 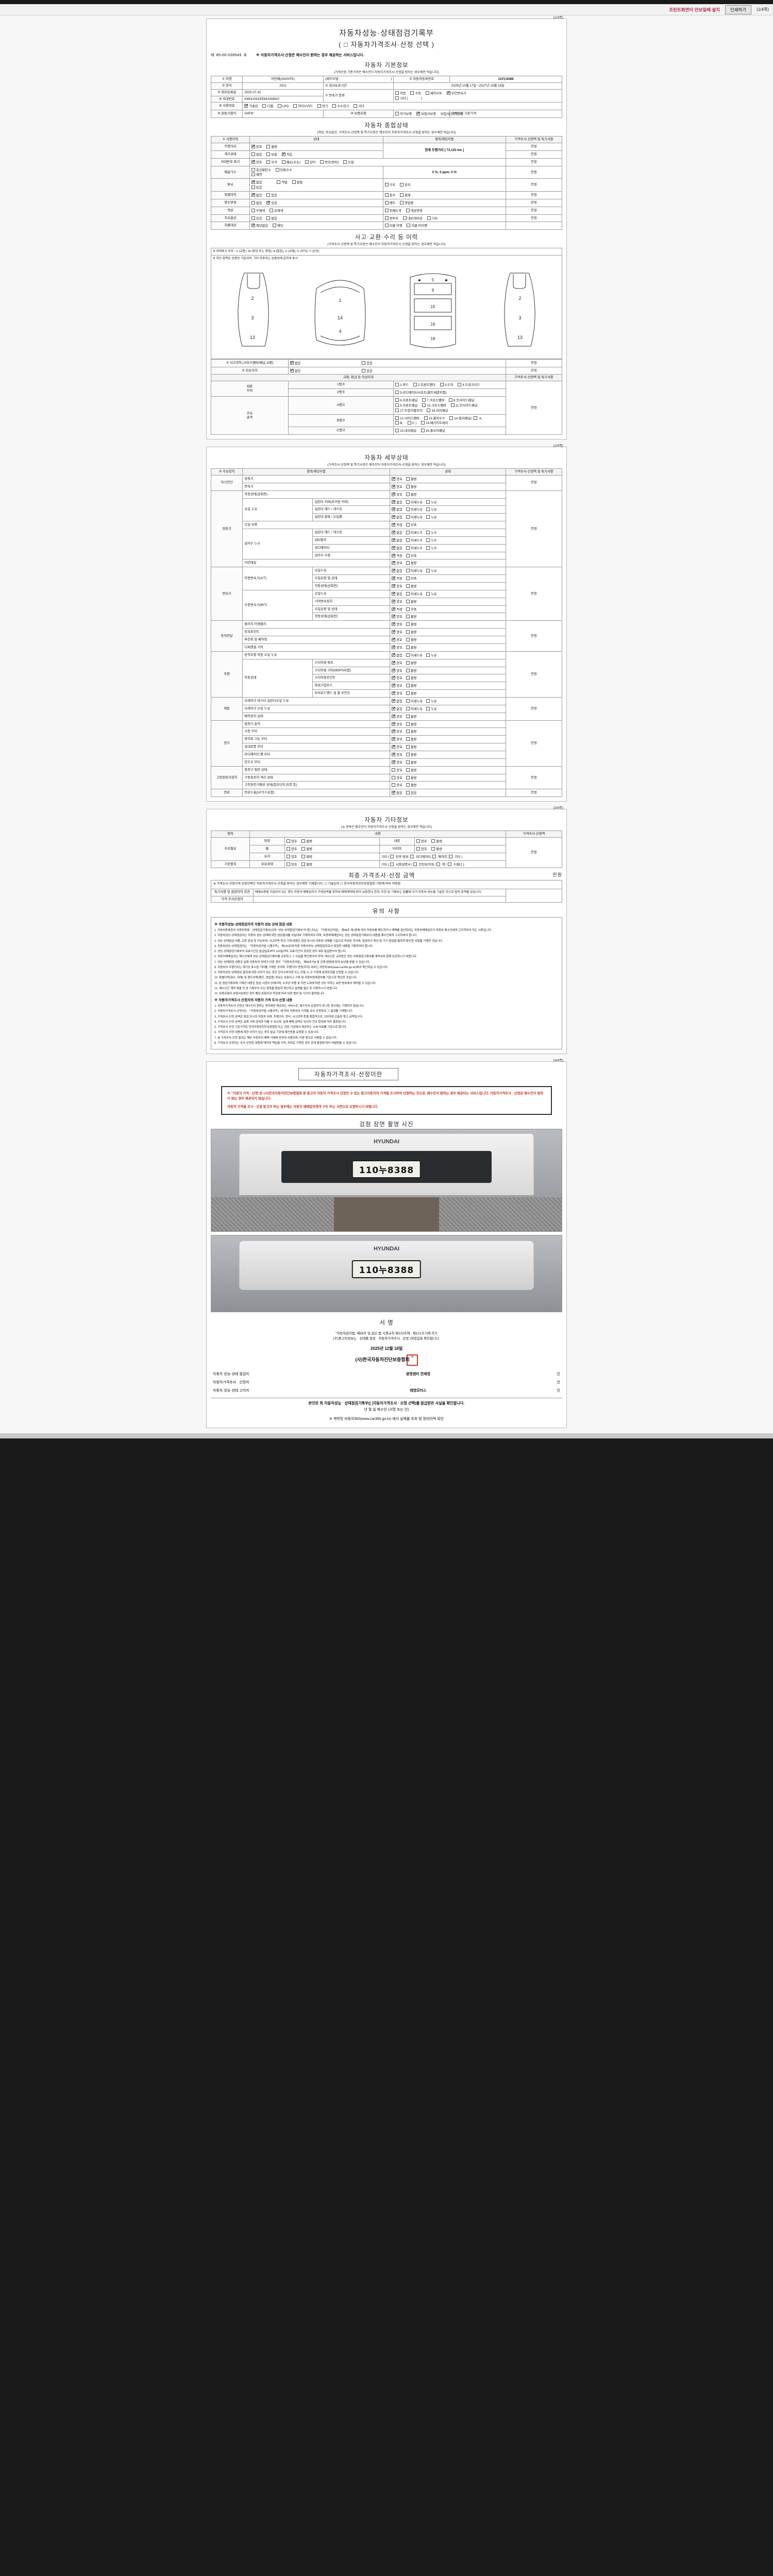 What do you see at coordinates (290, 162) in the screenshot?
I see `vinmark-opt-damage: 훼손(오손)` at bounding box center [290, 162].